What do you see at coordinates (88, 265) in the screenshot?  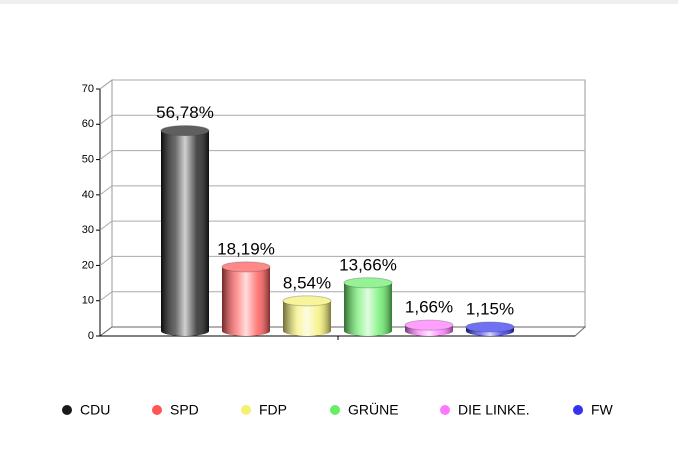 I see `y-tick-label: 20` at bounding box center [88, 265].